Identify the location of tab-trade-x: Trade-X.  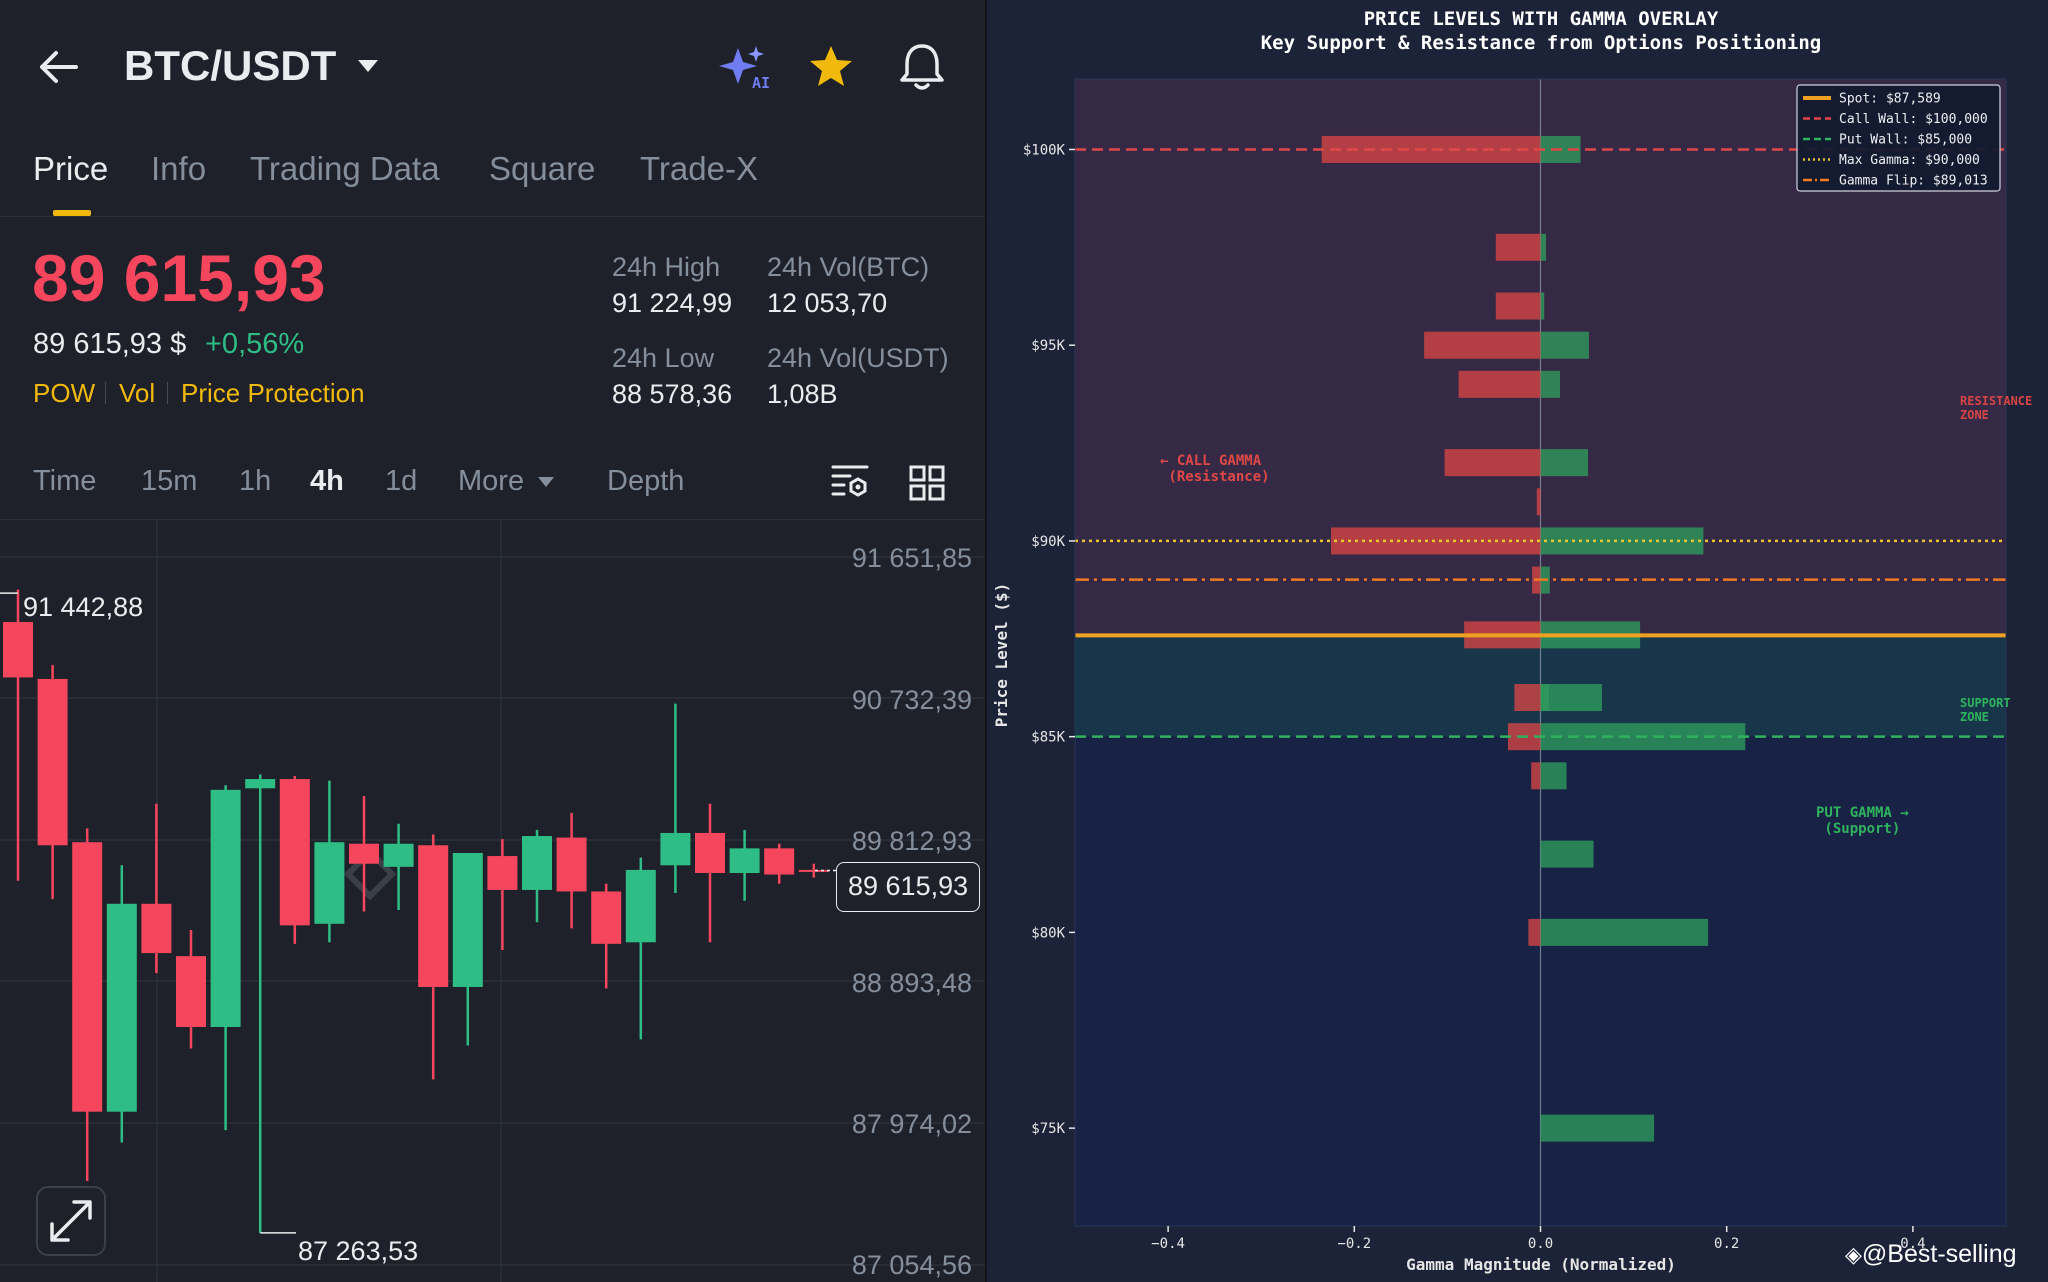
(699, 168).